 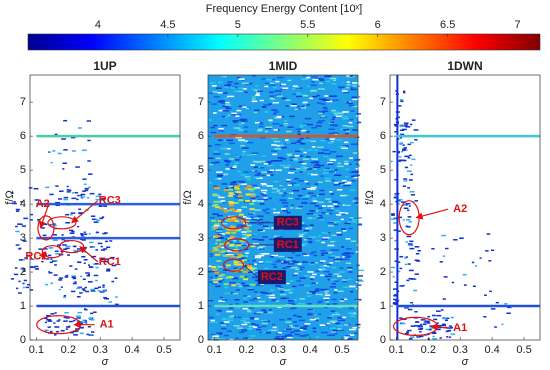 What do you see at coordinates (383, 170) in the screenshot?
I see `y-tick-label: 5` at bounding box center [383, 170].